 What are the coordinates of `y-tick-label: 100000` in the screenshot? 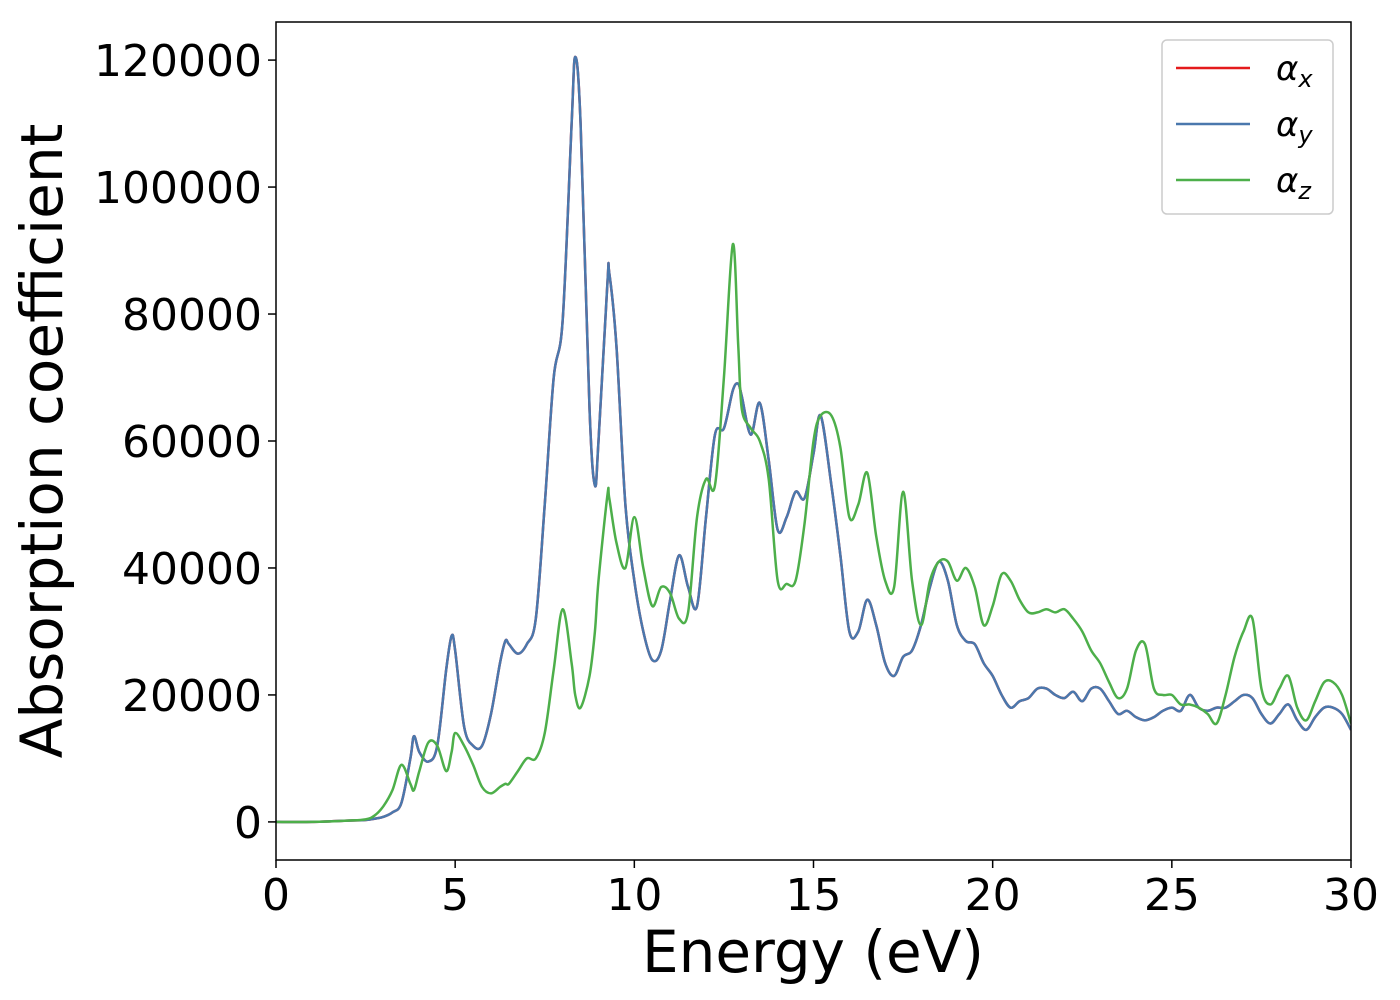 It's located at (178, 188).